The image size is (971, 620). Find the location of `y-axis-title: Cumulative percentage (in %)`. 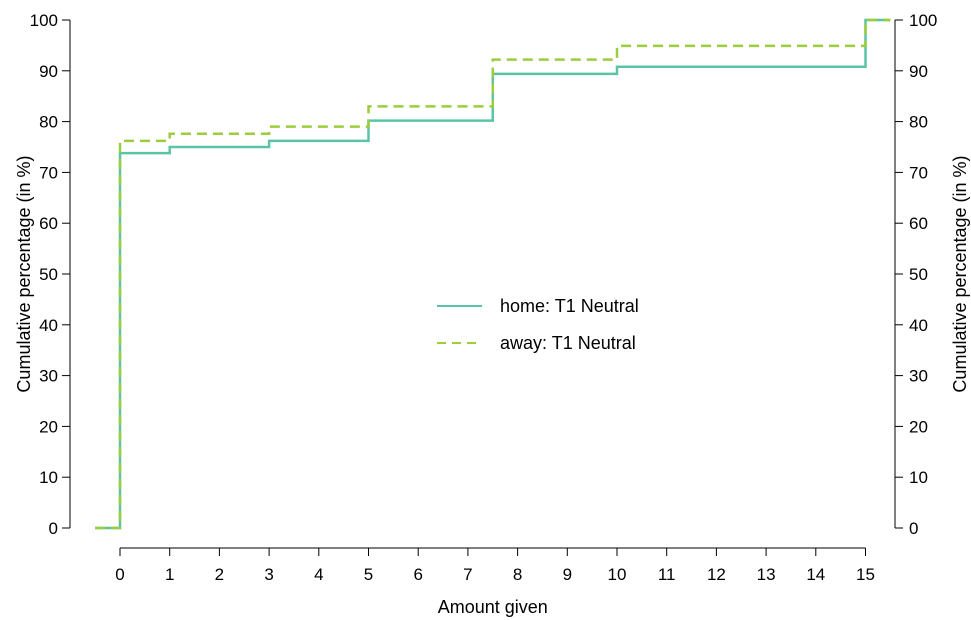

y-axis-title: Cumulative percentage (in %) is located at coordinates (24, 273).